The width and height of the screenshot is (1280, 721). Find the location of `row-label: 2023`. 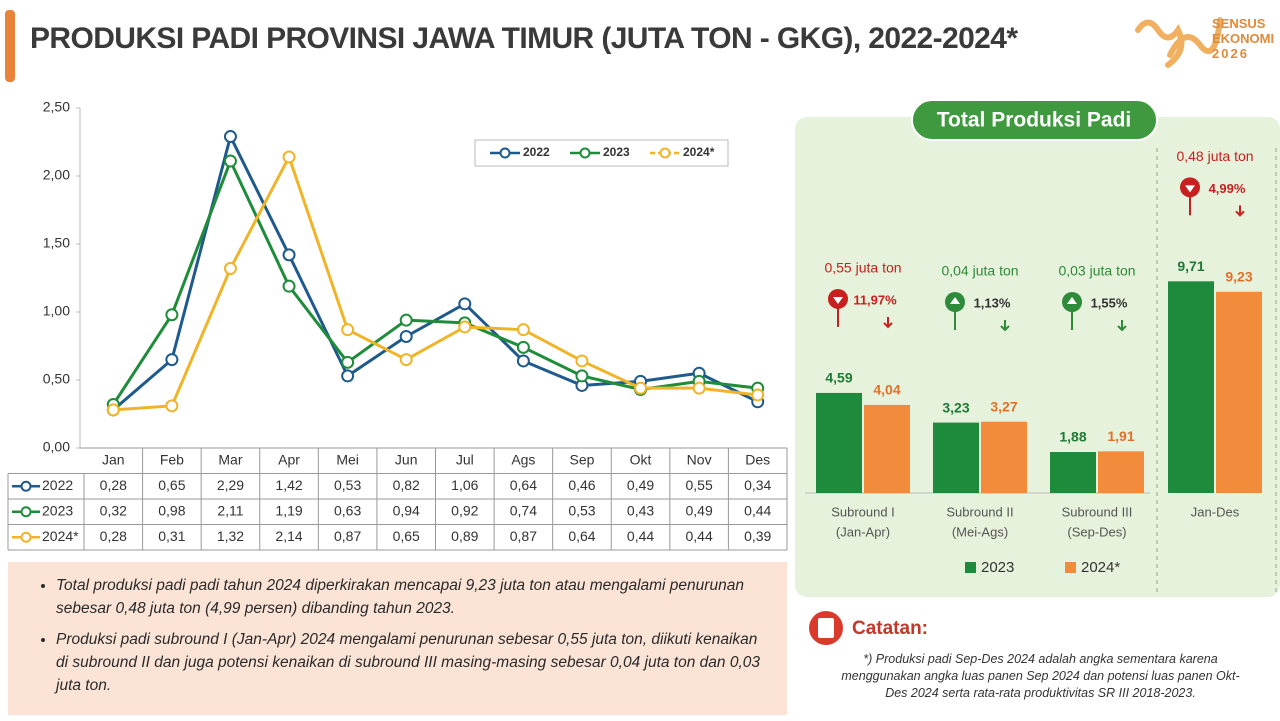

row-label: 2023 is located at coordinates (57, 510).